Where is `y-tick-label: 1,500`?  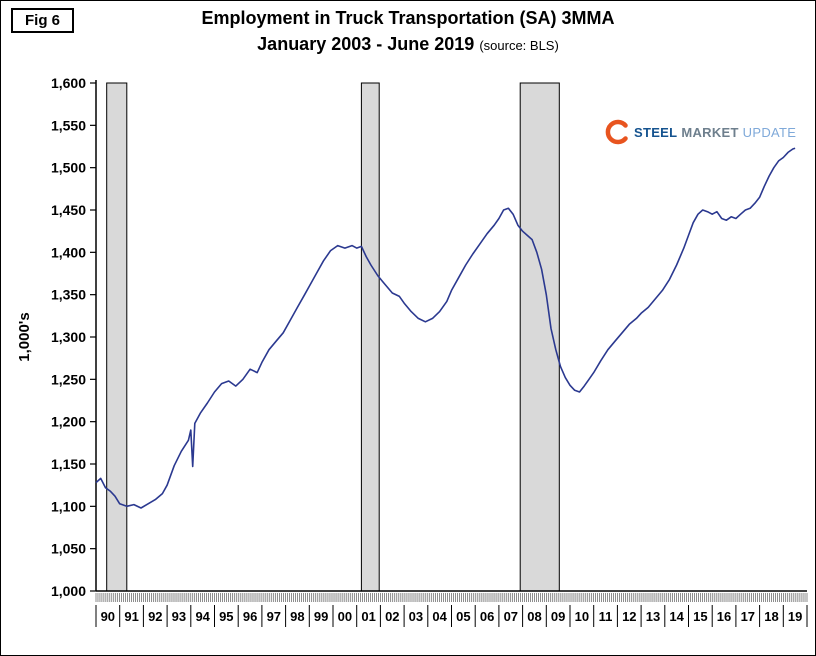 y-tick-label: 1,500 is located at coordinates (68, 168).